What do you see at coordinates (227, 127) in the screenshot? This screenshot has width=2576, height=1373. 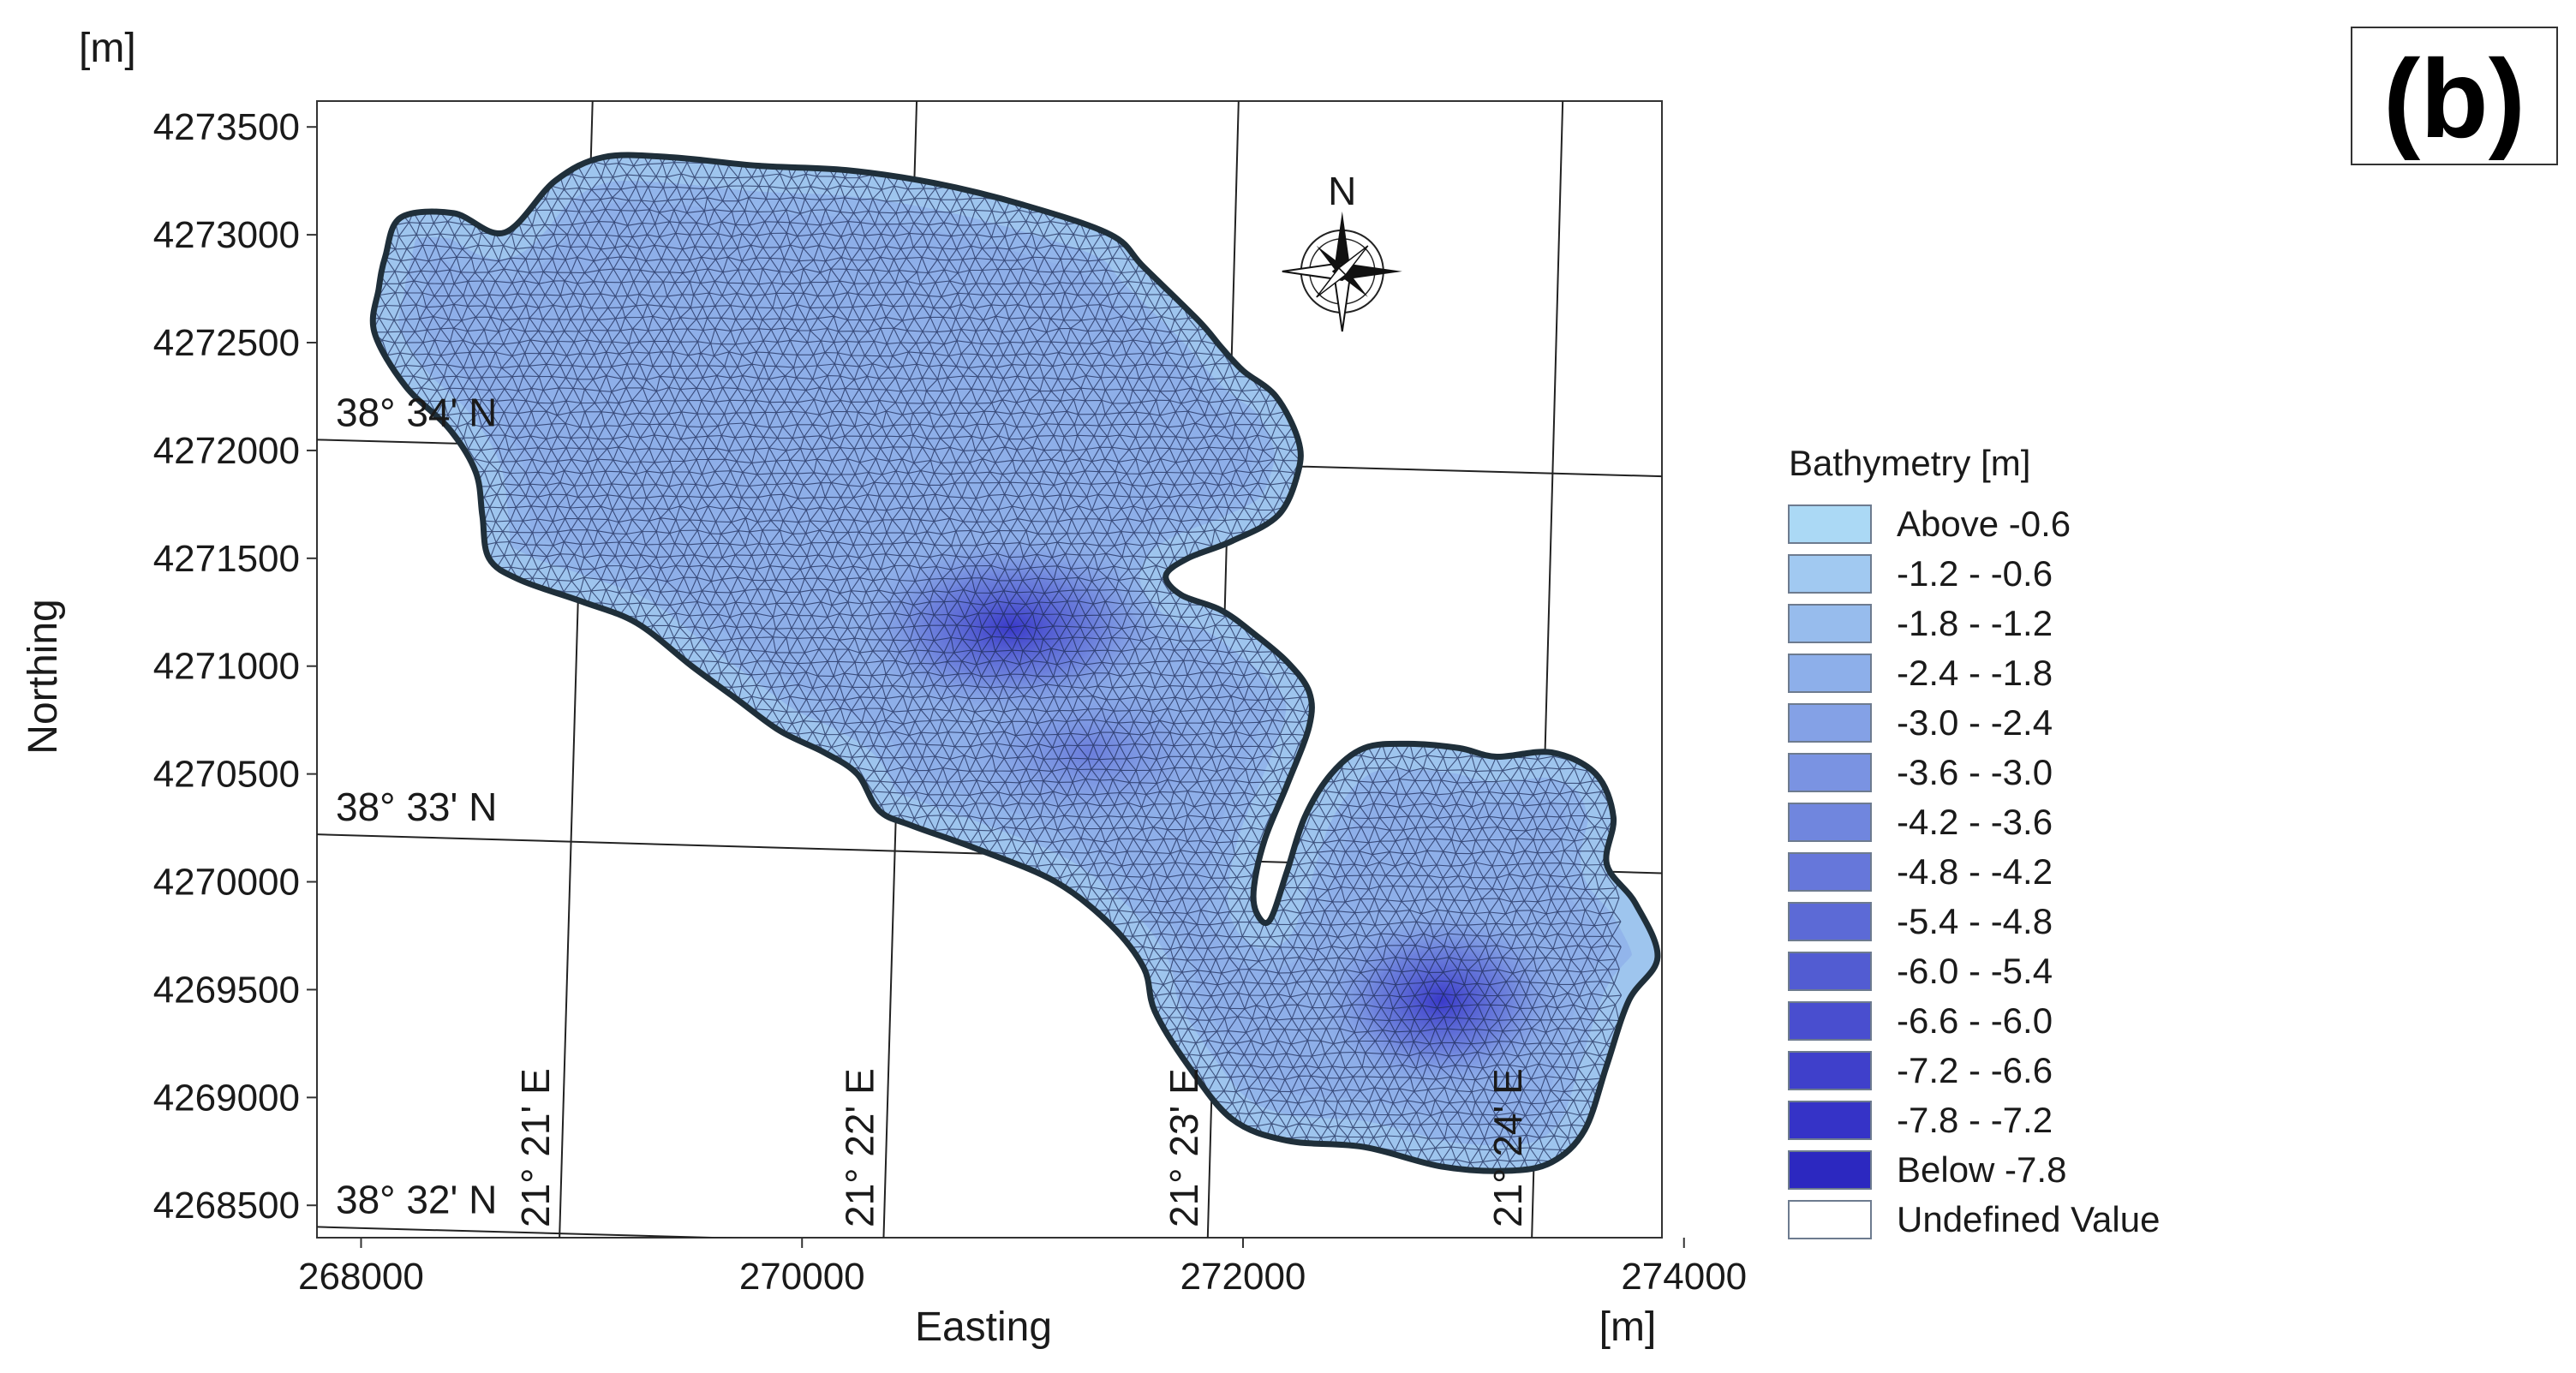 I see `y-tick-label: 4273500` at bounding box center [227, 127].